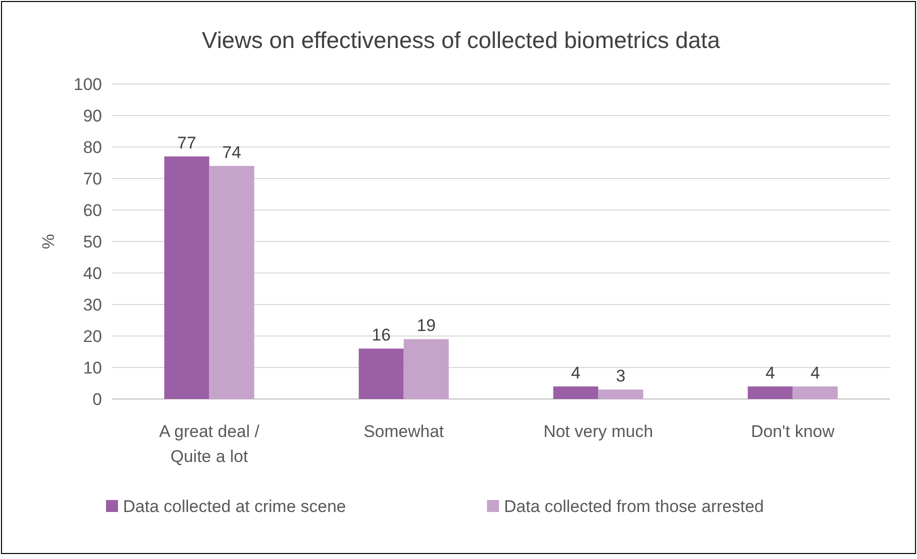 Image resolution: width=917 pixels, height=559 pixels. What do you see at coordinates (97, 399) in the screenshot?
I see `y-tick-label: 0` at bounding box center [97, 399].